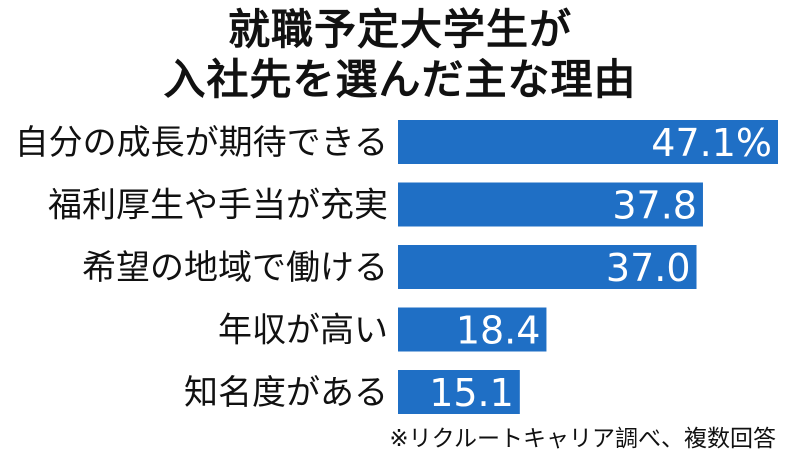 The image size is (800, 466). I want to click on category-label: 知名度がある, so click(286, 393).